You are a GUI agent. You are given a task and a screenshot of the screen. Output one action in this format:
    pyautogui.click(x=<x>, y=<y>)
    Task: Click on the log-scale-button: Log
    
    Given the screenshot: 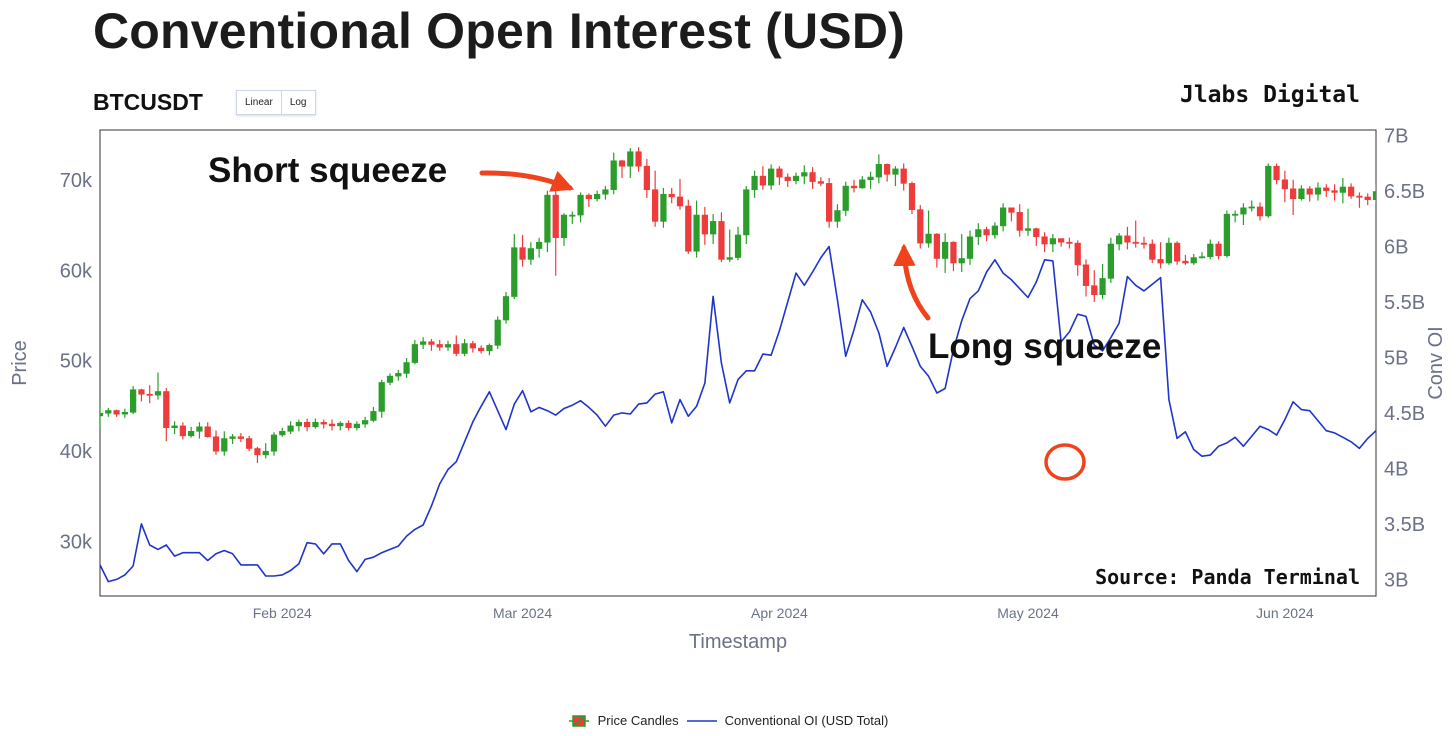 What is the action you would take?
    pyautogui.click(x=298, y=102)
    